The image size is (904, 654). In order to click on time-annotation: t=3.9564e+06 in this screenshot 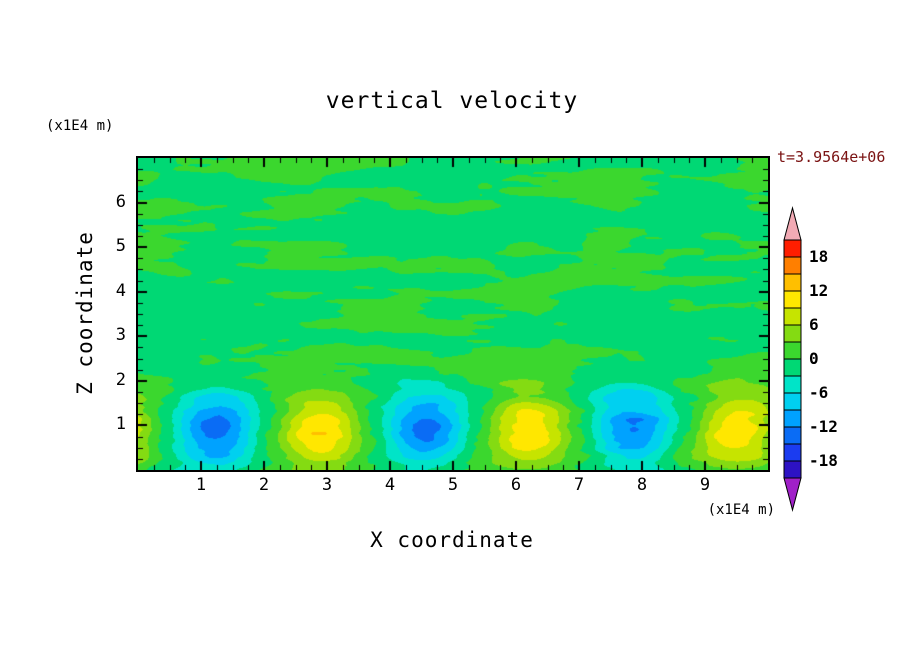, I will do `click(831, 157)`.